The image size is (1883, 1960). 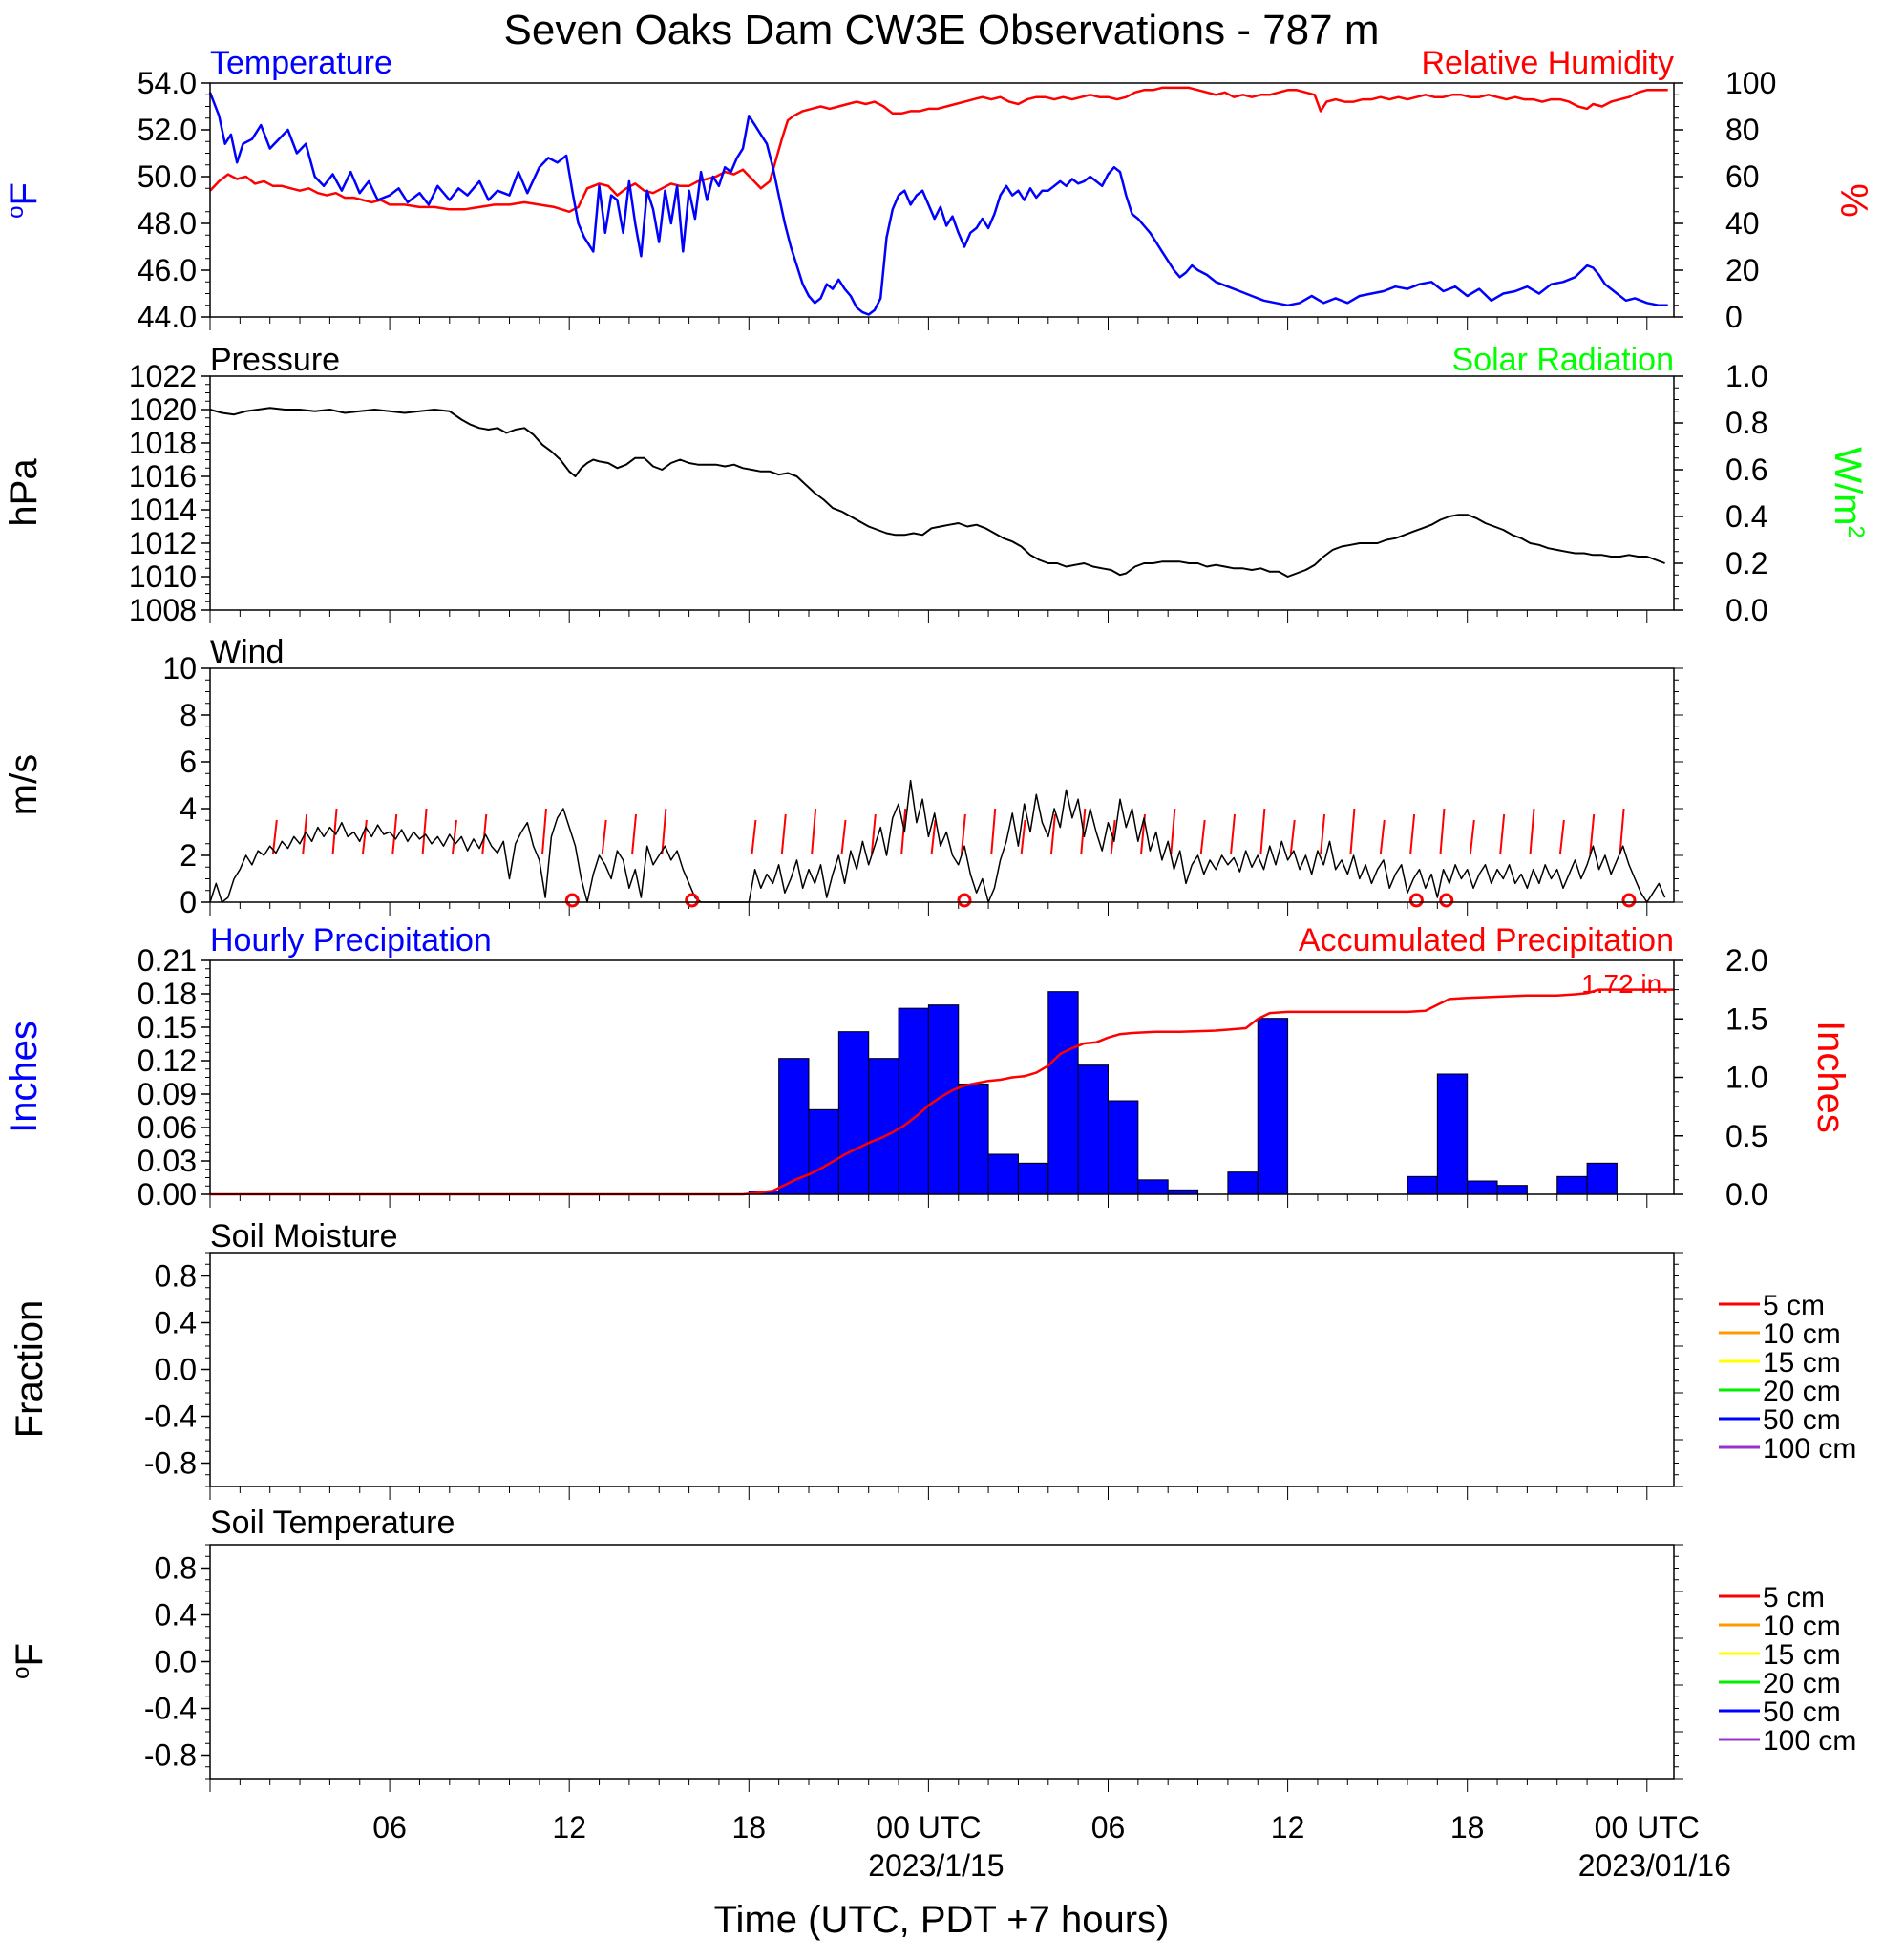 I want to click on wind-speed-line, so click(x=937, y=841).